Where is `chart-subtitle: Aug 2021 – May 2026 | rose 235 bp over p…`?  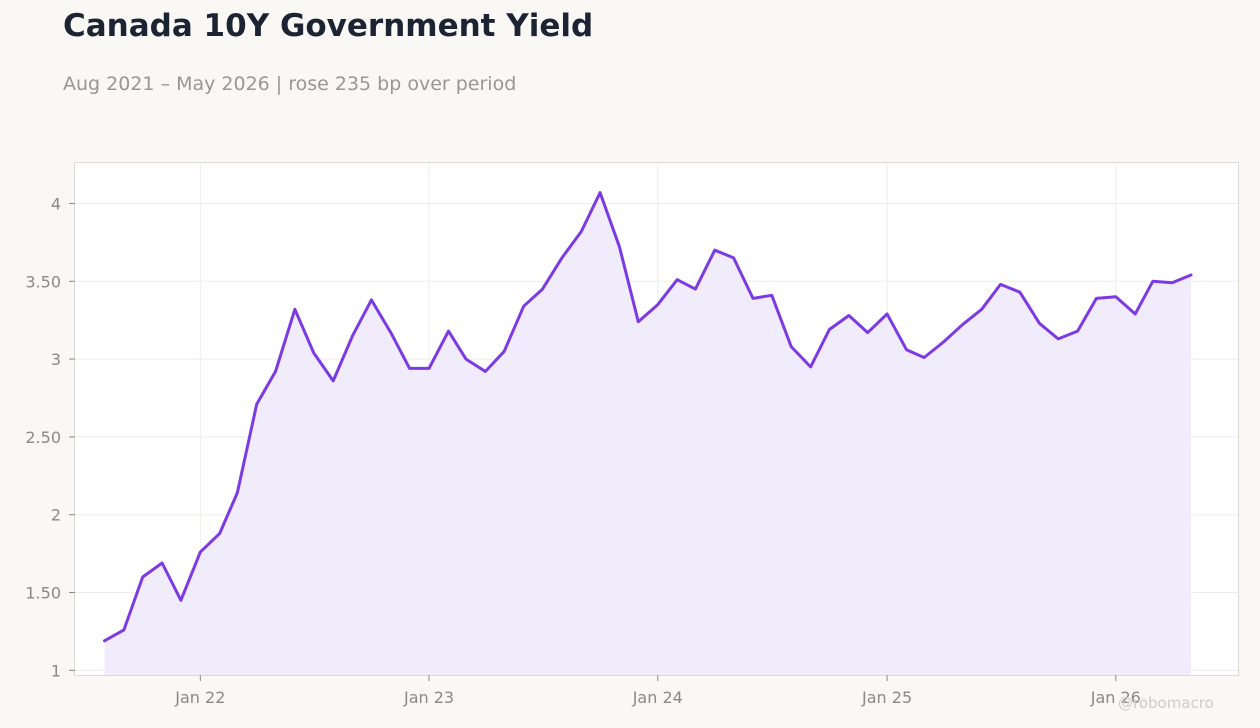 chart-subtitle: Aug 2021 – May 2026 | rose 235 bp over p… is located at coordinates (290, 84).